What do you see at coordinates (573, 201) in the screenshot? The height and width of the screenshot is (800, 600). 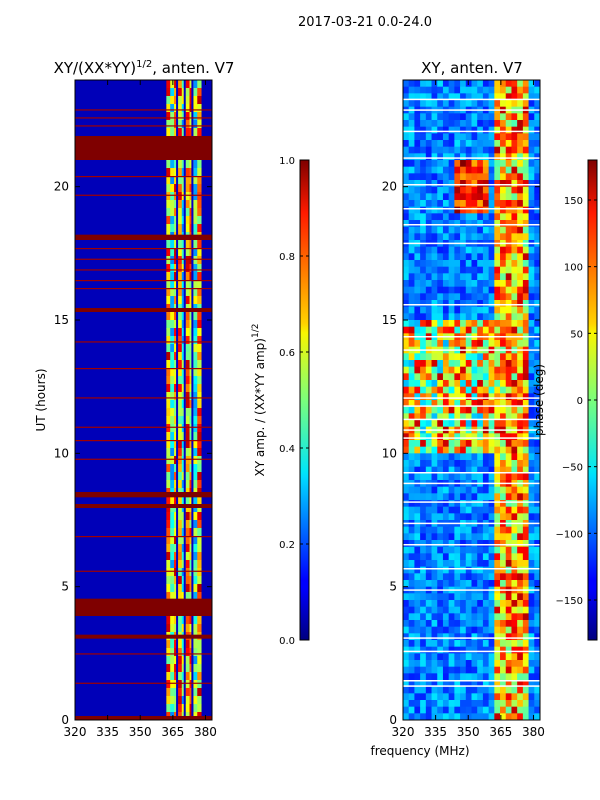 I see `phase-colorbar-tick-label-0: 150` at bounding box center [573, 201].